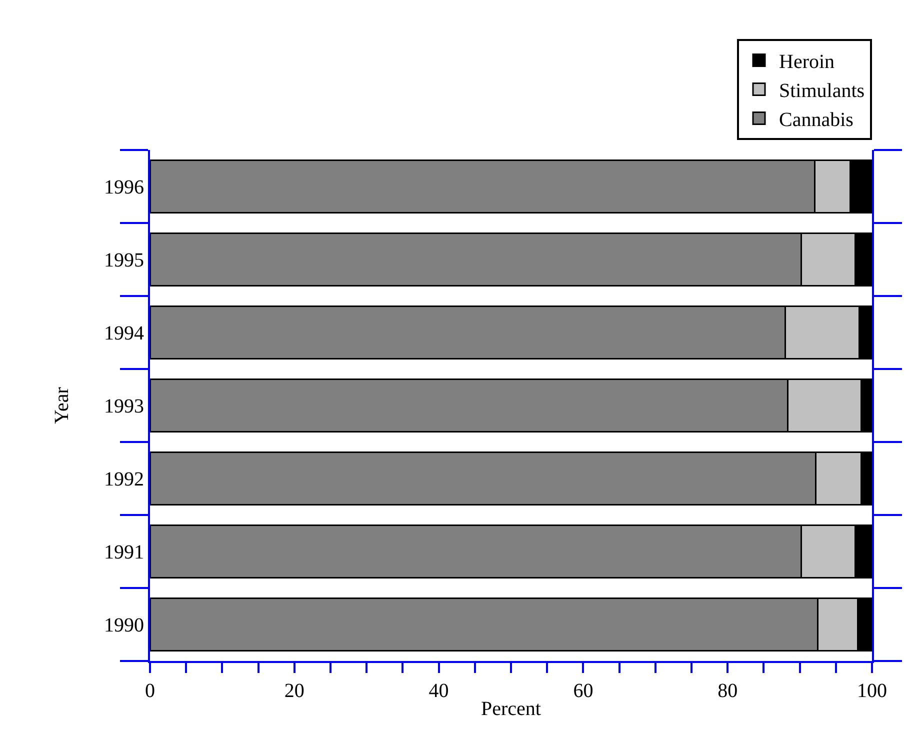 The height and width of the screenshot is (731, 914). What do you see at coordinates (294, 691) in the screenshot?
I see `x-tick-label: 20` at bounding box center [294, 691].